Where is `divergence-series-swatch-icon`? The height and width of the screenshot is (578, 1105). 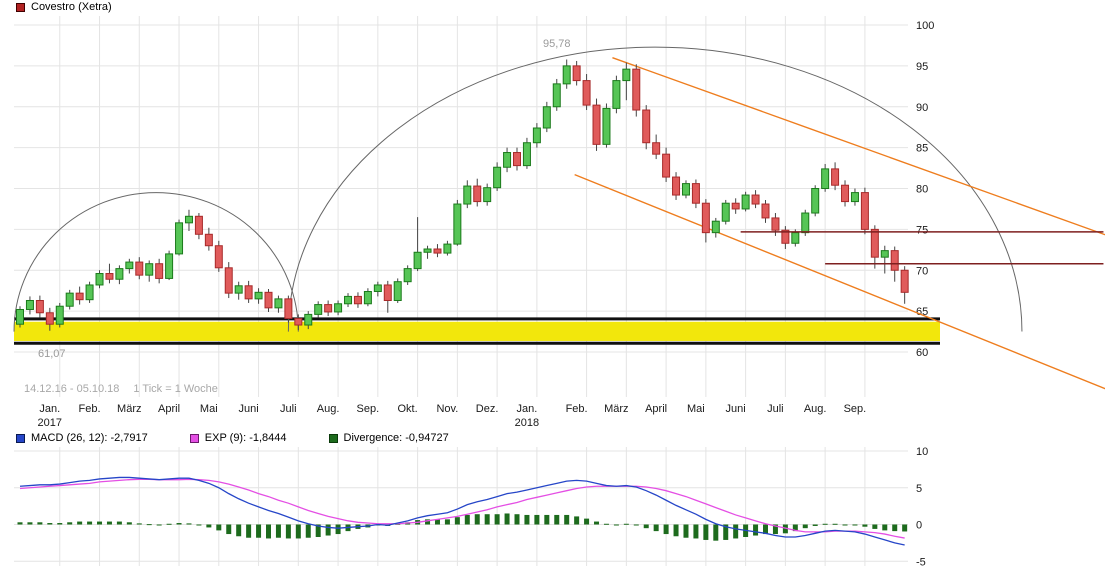 divergence-series-swatch-icon is located at coordinates (333, 438).